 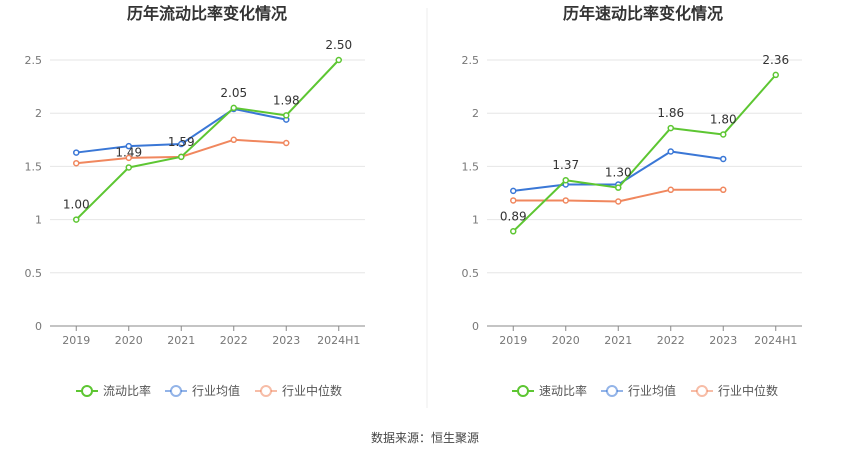 I want to click on data-label: 1.80, so click(x=723, y=119).